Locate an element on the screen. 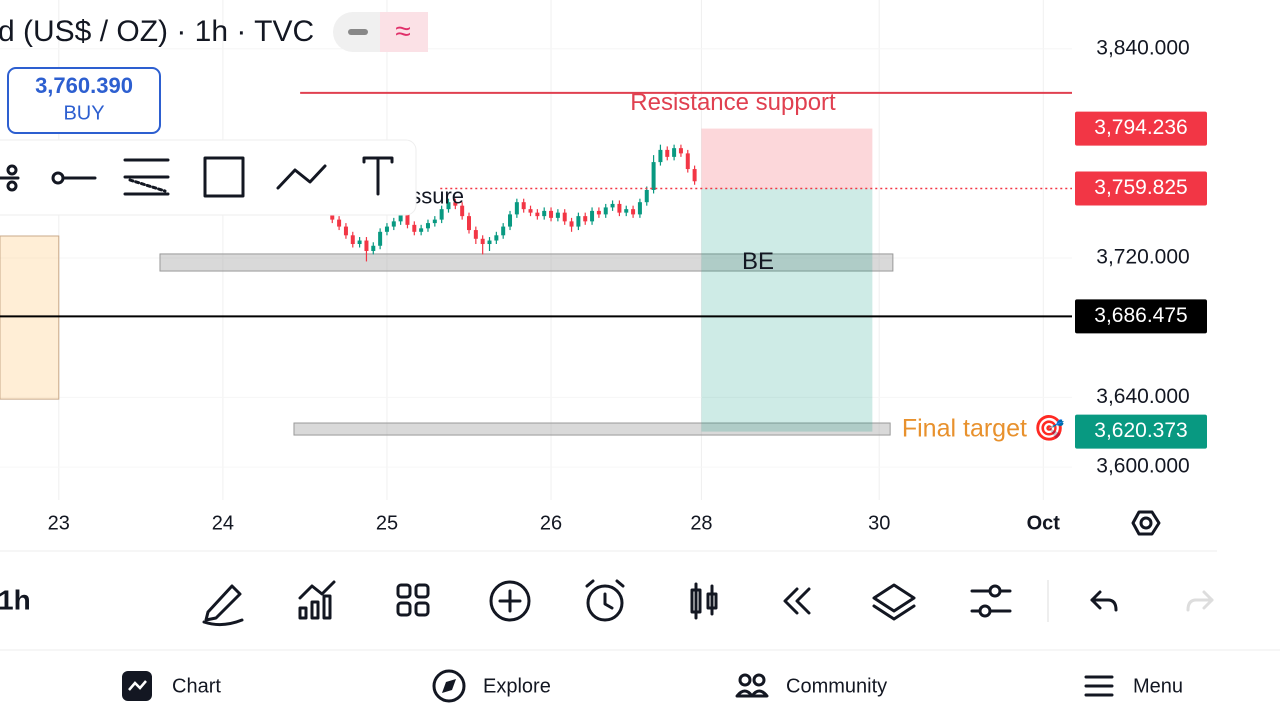 This screenshot has width=1280, height=720. nav-chart: Chart is located at coordinates (171, 686).